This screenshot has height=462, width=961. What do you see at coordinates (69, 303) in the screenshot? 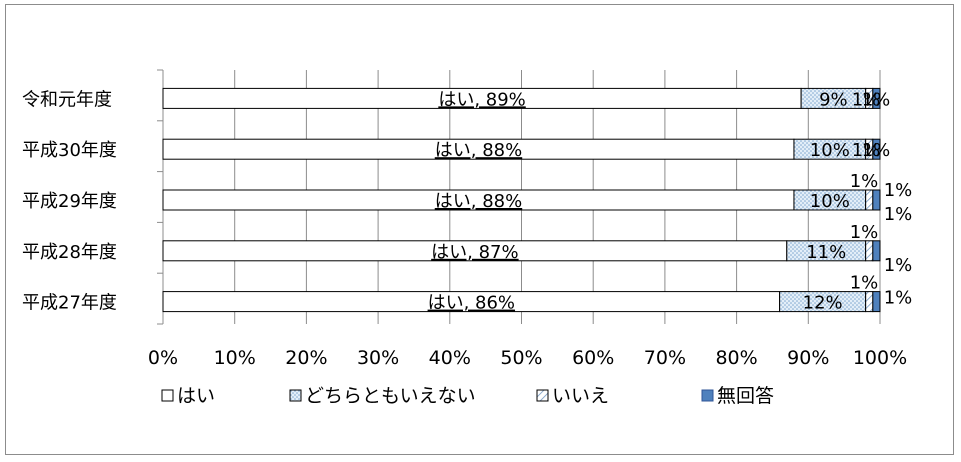
I see `category-label: 平成27年度` at bounding box center [69, 303].